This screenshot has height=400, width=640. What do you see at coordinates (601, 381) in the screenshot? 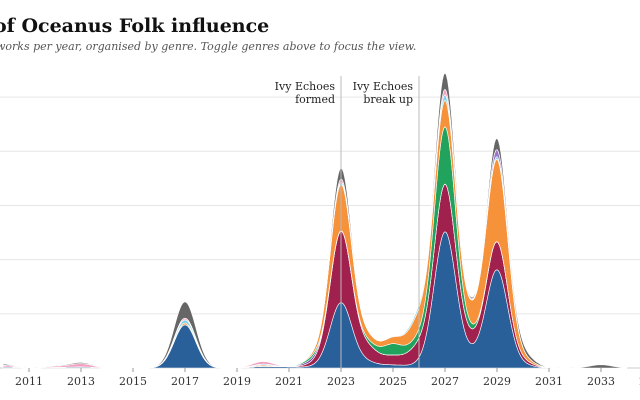
I see `x-tick-label: 2033` at bounding box center [601, 381].